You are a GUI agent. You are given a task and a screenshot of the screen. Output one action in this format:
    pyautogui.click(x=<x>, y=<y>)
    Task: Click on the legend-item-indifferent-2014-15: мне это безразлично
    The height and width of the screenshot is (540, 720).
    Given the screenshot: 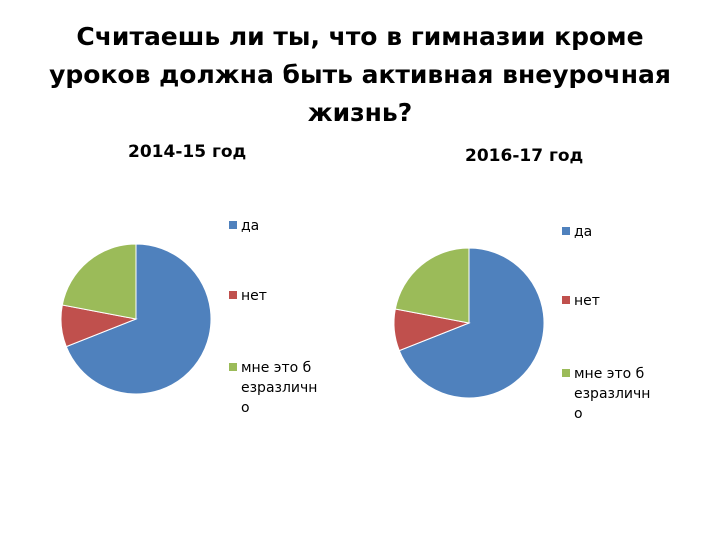 What is the action you would take?
    pyautogui.click(x=274, y=388)
    